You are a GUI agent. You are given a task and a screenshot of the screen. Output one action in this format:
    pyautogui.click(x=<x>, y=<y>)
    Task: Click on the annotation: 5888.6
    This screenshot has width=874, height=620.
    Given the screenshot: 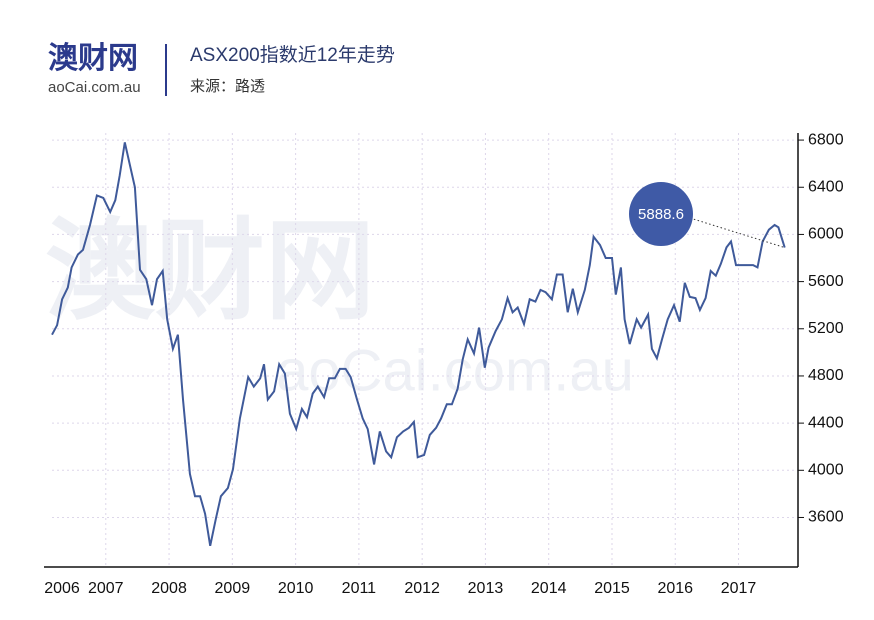 What is the action you would take?
    pyautogui.click(x=661, y=214)
    